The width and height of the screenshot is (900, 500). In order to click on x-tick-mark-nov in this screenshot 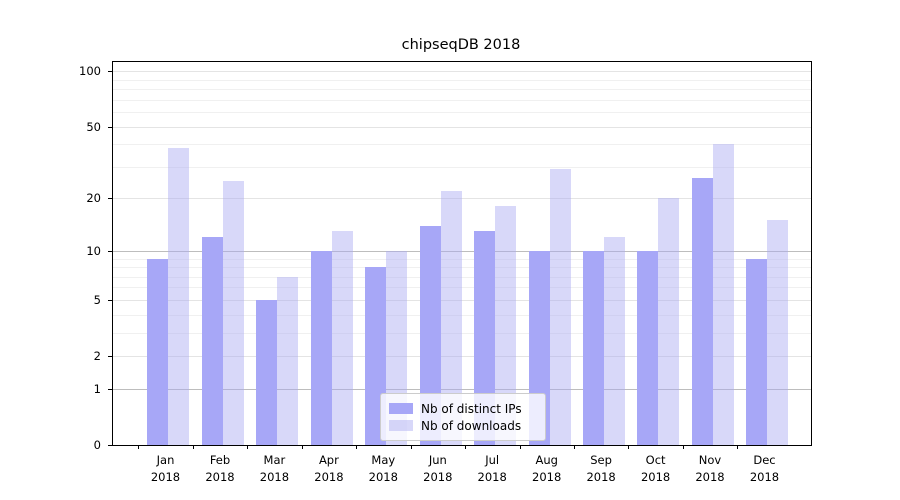, I will do `click(683, 447)`.